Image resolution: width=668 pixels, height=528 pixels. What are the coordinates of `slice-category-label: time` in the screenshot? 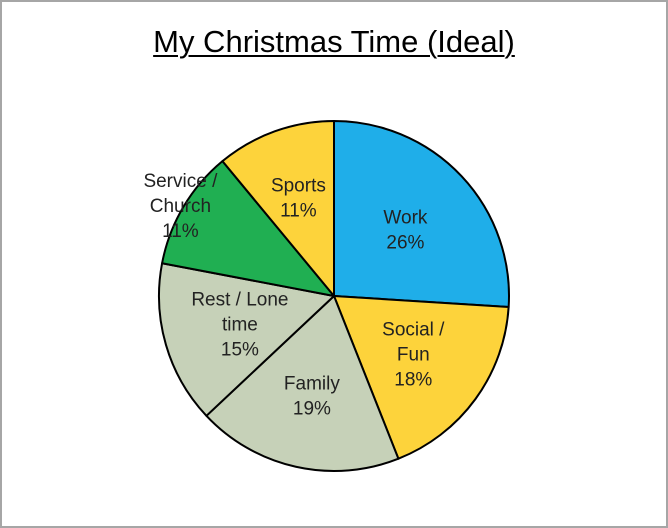 It's located at (240, 324).